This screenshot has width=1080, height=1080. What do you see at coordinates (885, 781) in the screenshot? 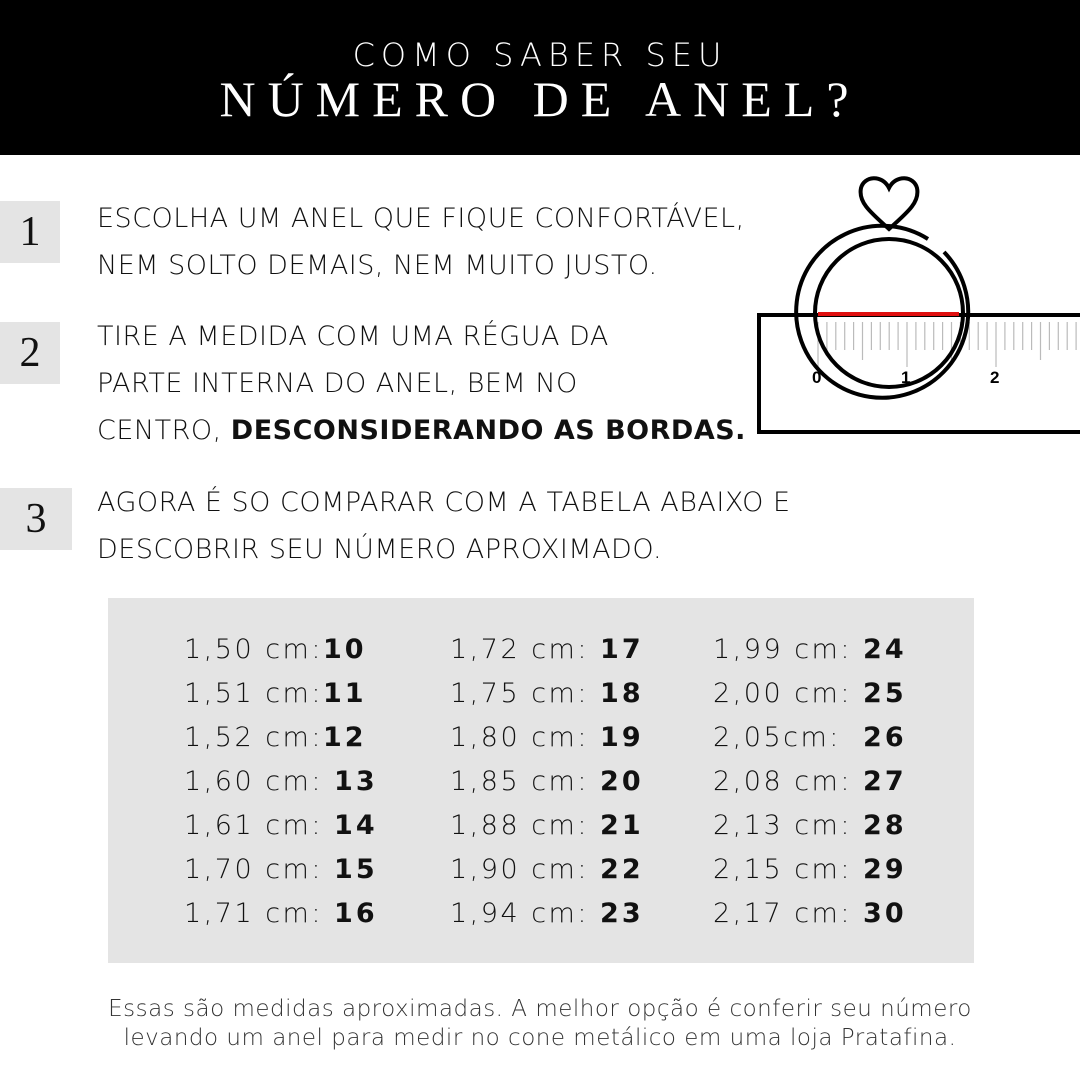
I see `ring-size: 27` at bounding box center [885, 781].